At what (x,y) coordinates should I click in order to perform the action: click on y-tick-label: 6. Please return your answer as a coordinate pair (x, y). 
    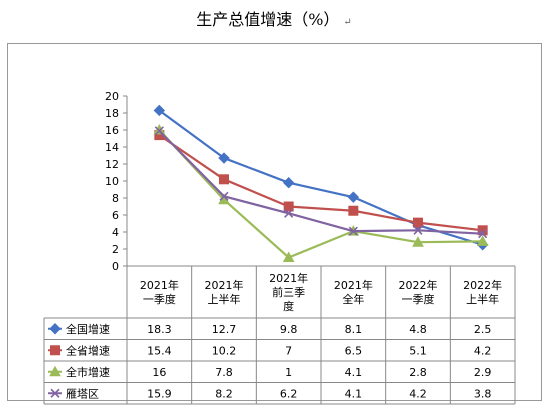
    Looking at the image, I should click on (115, 215).